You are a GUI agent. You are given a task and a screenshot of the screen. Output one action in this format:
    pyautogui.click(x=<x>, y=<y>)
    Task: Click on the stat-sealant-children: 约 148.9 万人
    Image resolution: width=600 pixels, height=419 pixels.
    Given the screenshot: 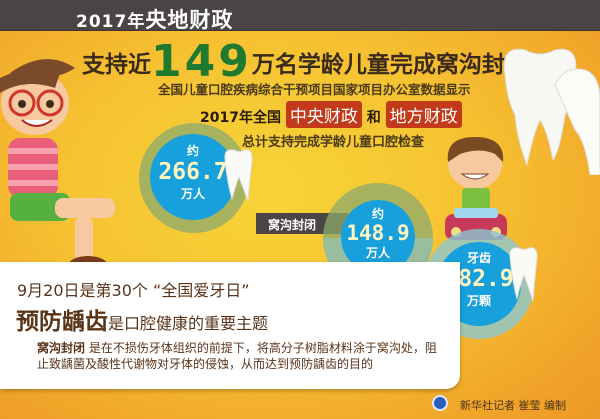 What is the action you would take?
    pyautogui.click(x=378, y=237)
    